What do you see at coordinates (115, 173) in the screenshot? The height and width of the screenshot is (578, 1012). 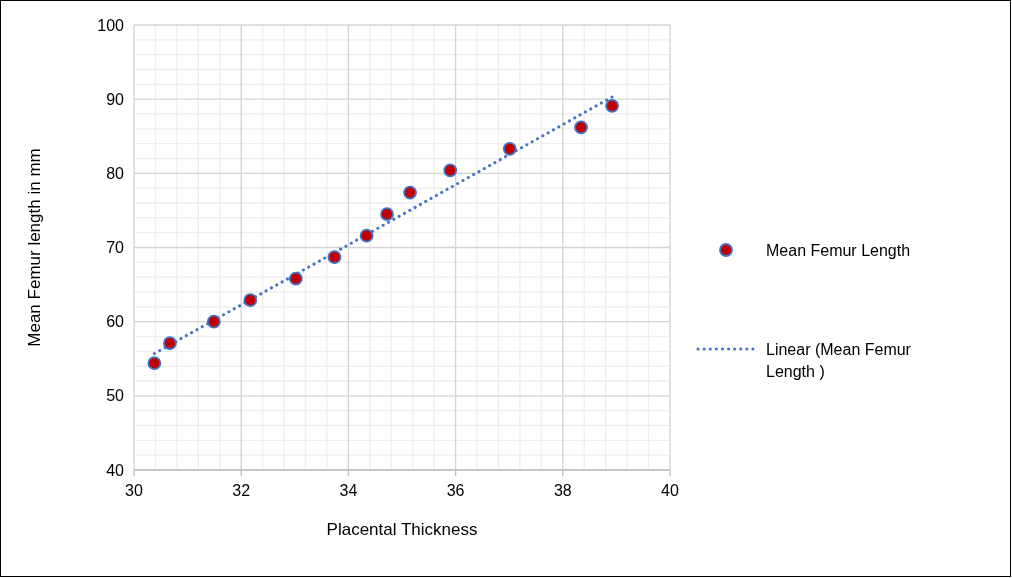 I see `y-tick-label: 80` at bounding box center [115, 173].